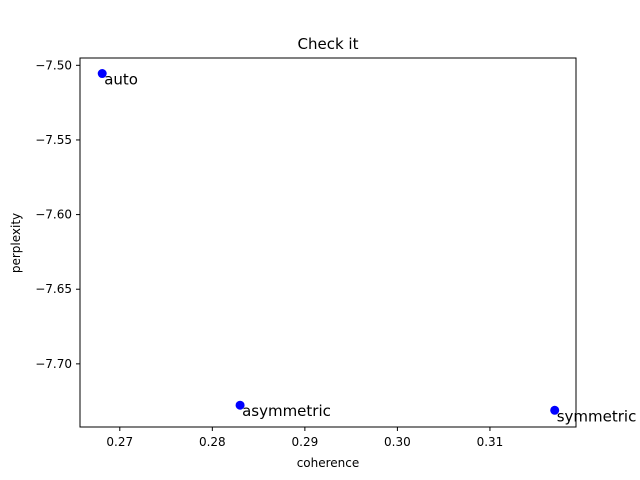 Image resolution: width=640 pixels, height=480 pixels. I want to click on point-label: symmetric, so click(597, 416).